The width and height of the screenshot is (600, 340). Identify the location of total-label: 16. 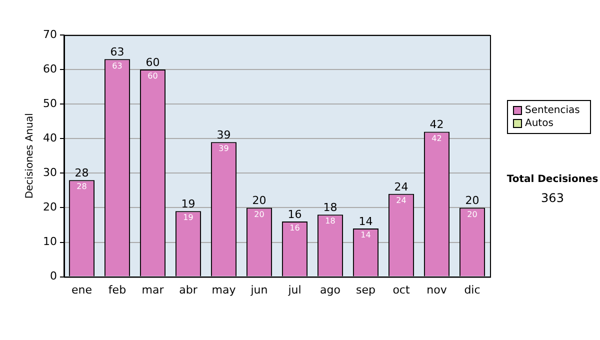
(295, 214).